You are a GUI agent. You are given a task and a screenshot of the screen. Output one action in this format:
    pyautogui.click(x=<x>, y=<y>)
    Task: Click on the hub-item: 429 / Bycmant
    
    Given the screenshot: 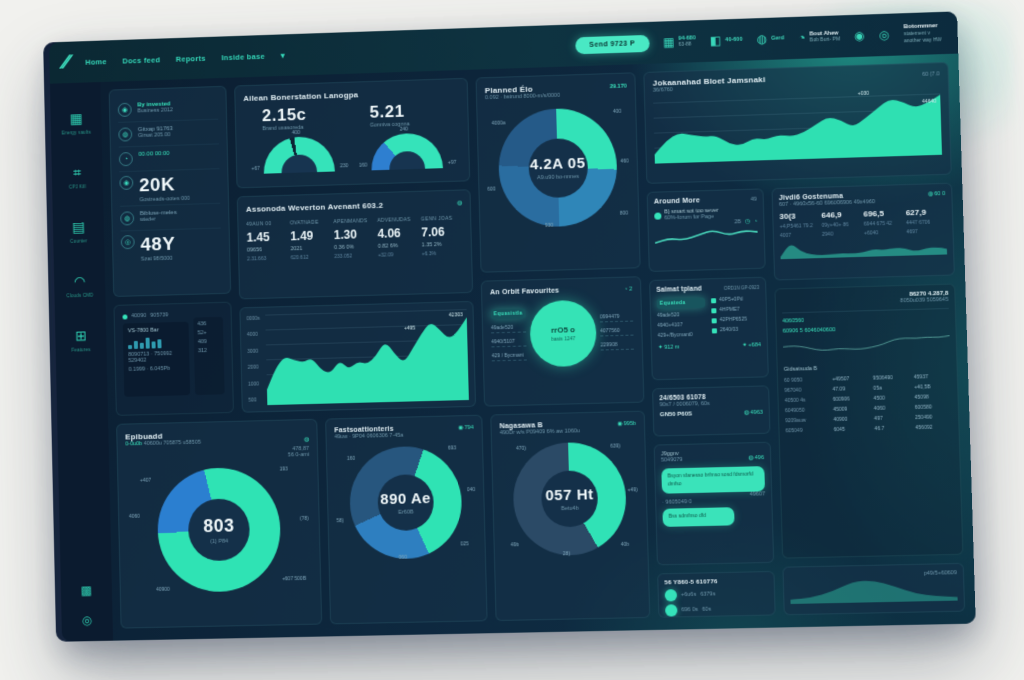 What is the action you would take?
    pyautogui.click(x=509, y=357)
    